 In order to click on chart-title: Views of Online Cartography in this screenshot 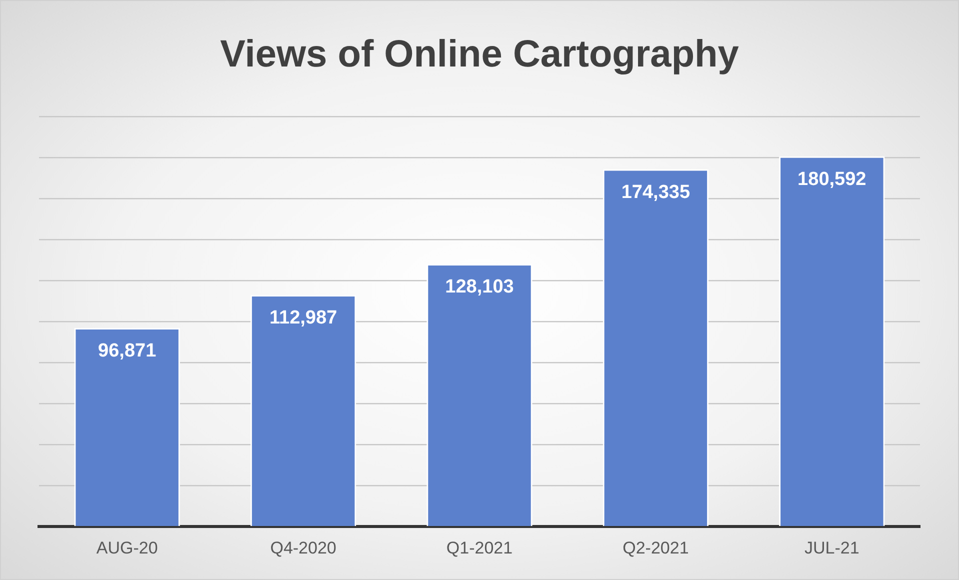, I will do `click(479, 54)`.